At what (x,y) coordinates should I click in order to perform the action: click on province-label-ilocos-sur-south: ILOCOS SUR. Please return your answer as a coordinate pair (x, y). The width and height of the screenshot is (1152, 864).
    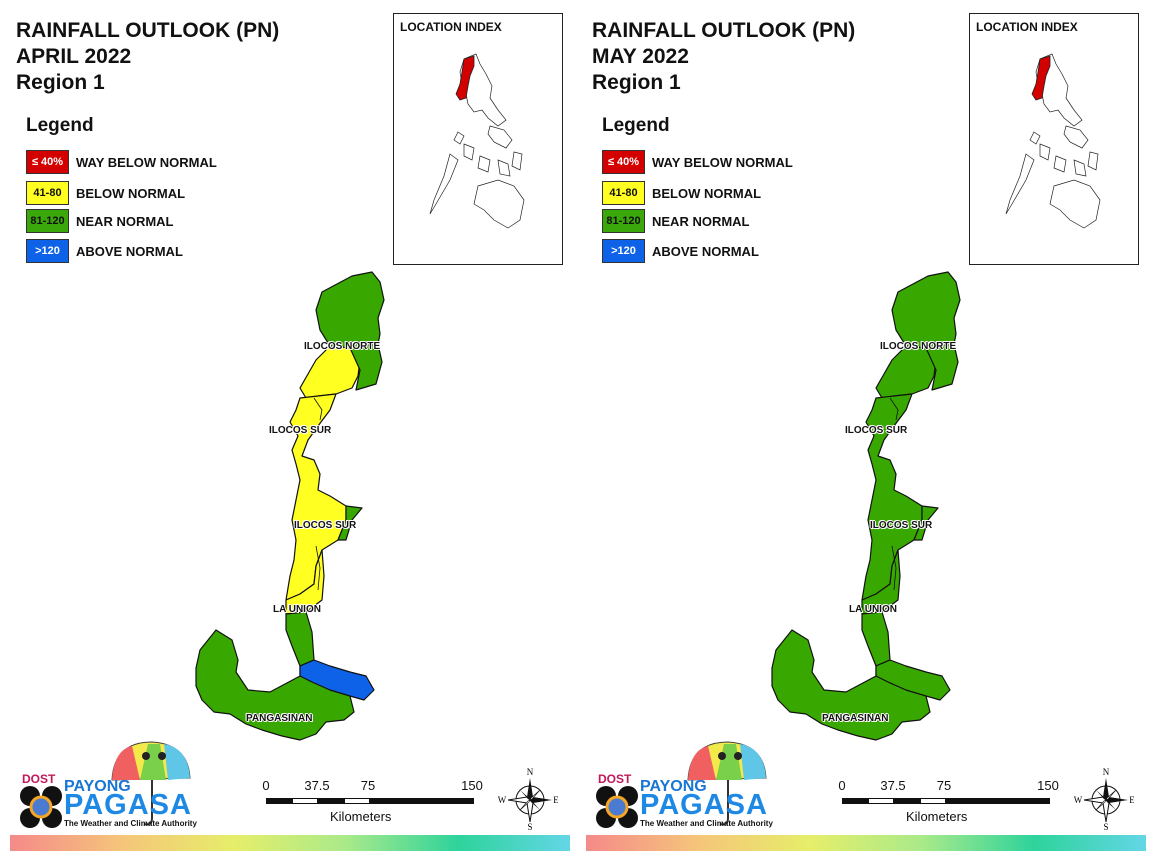
    Looking at the image, I should click on (325, 525).